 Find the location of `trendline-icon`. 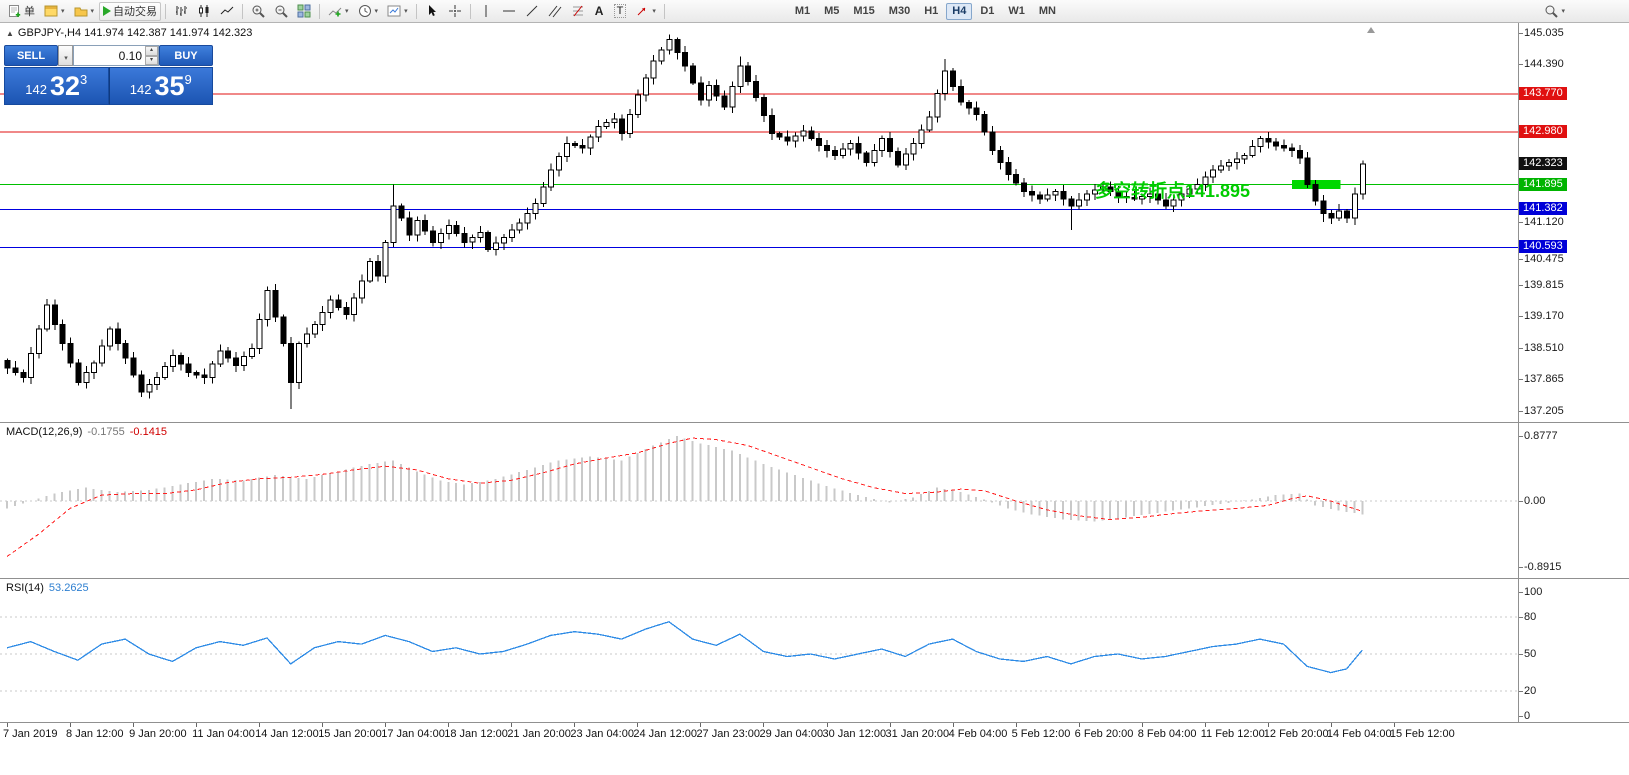

trendline-icon is located at coordinates (531, 11).